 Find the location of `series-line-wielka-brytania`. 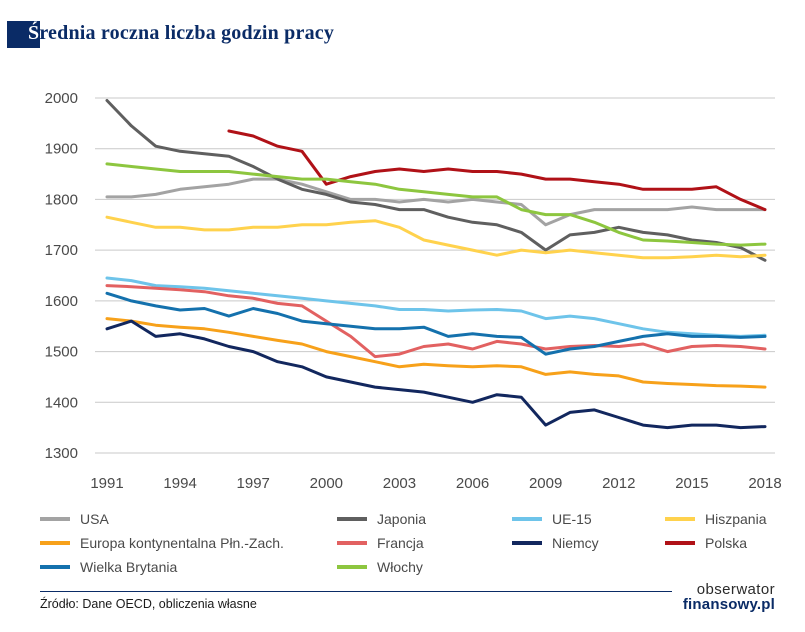

series-line-wielka-brytania is located at coordinates (436, 323).